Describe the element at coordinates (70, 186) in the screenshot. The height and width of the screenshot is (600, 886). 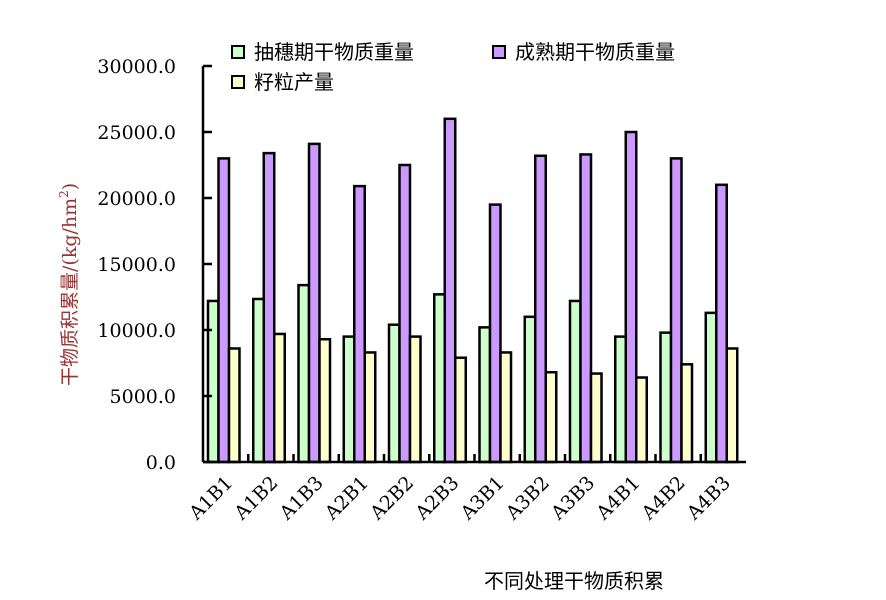
I see `y-axis-label-part: )` at that location.